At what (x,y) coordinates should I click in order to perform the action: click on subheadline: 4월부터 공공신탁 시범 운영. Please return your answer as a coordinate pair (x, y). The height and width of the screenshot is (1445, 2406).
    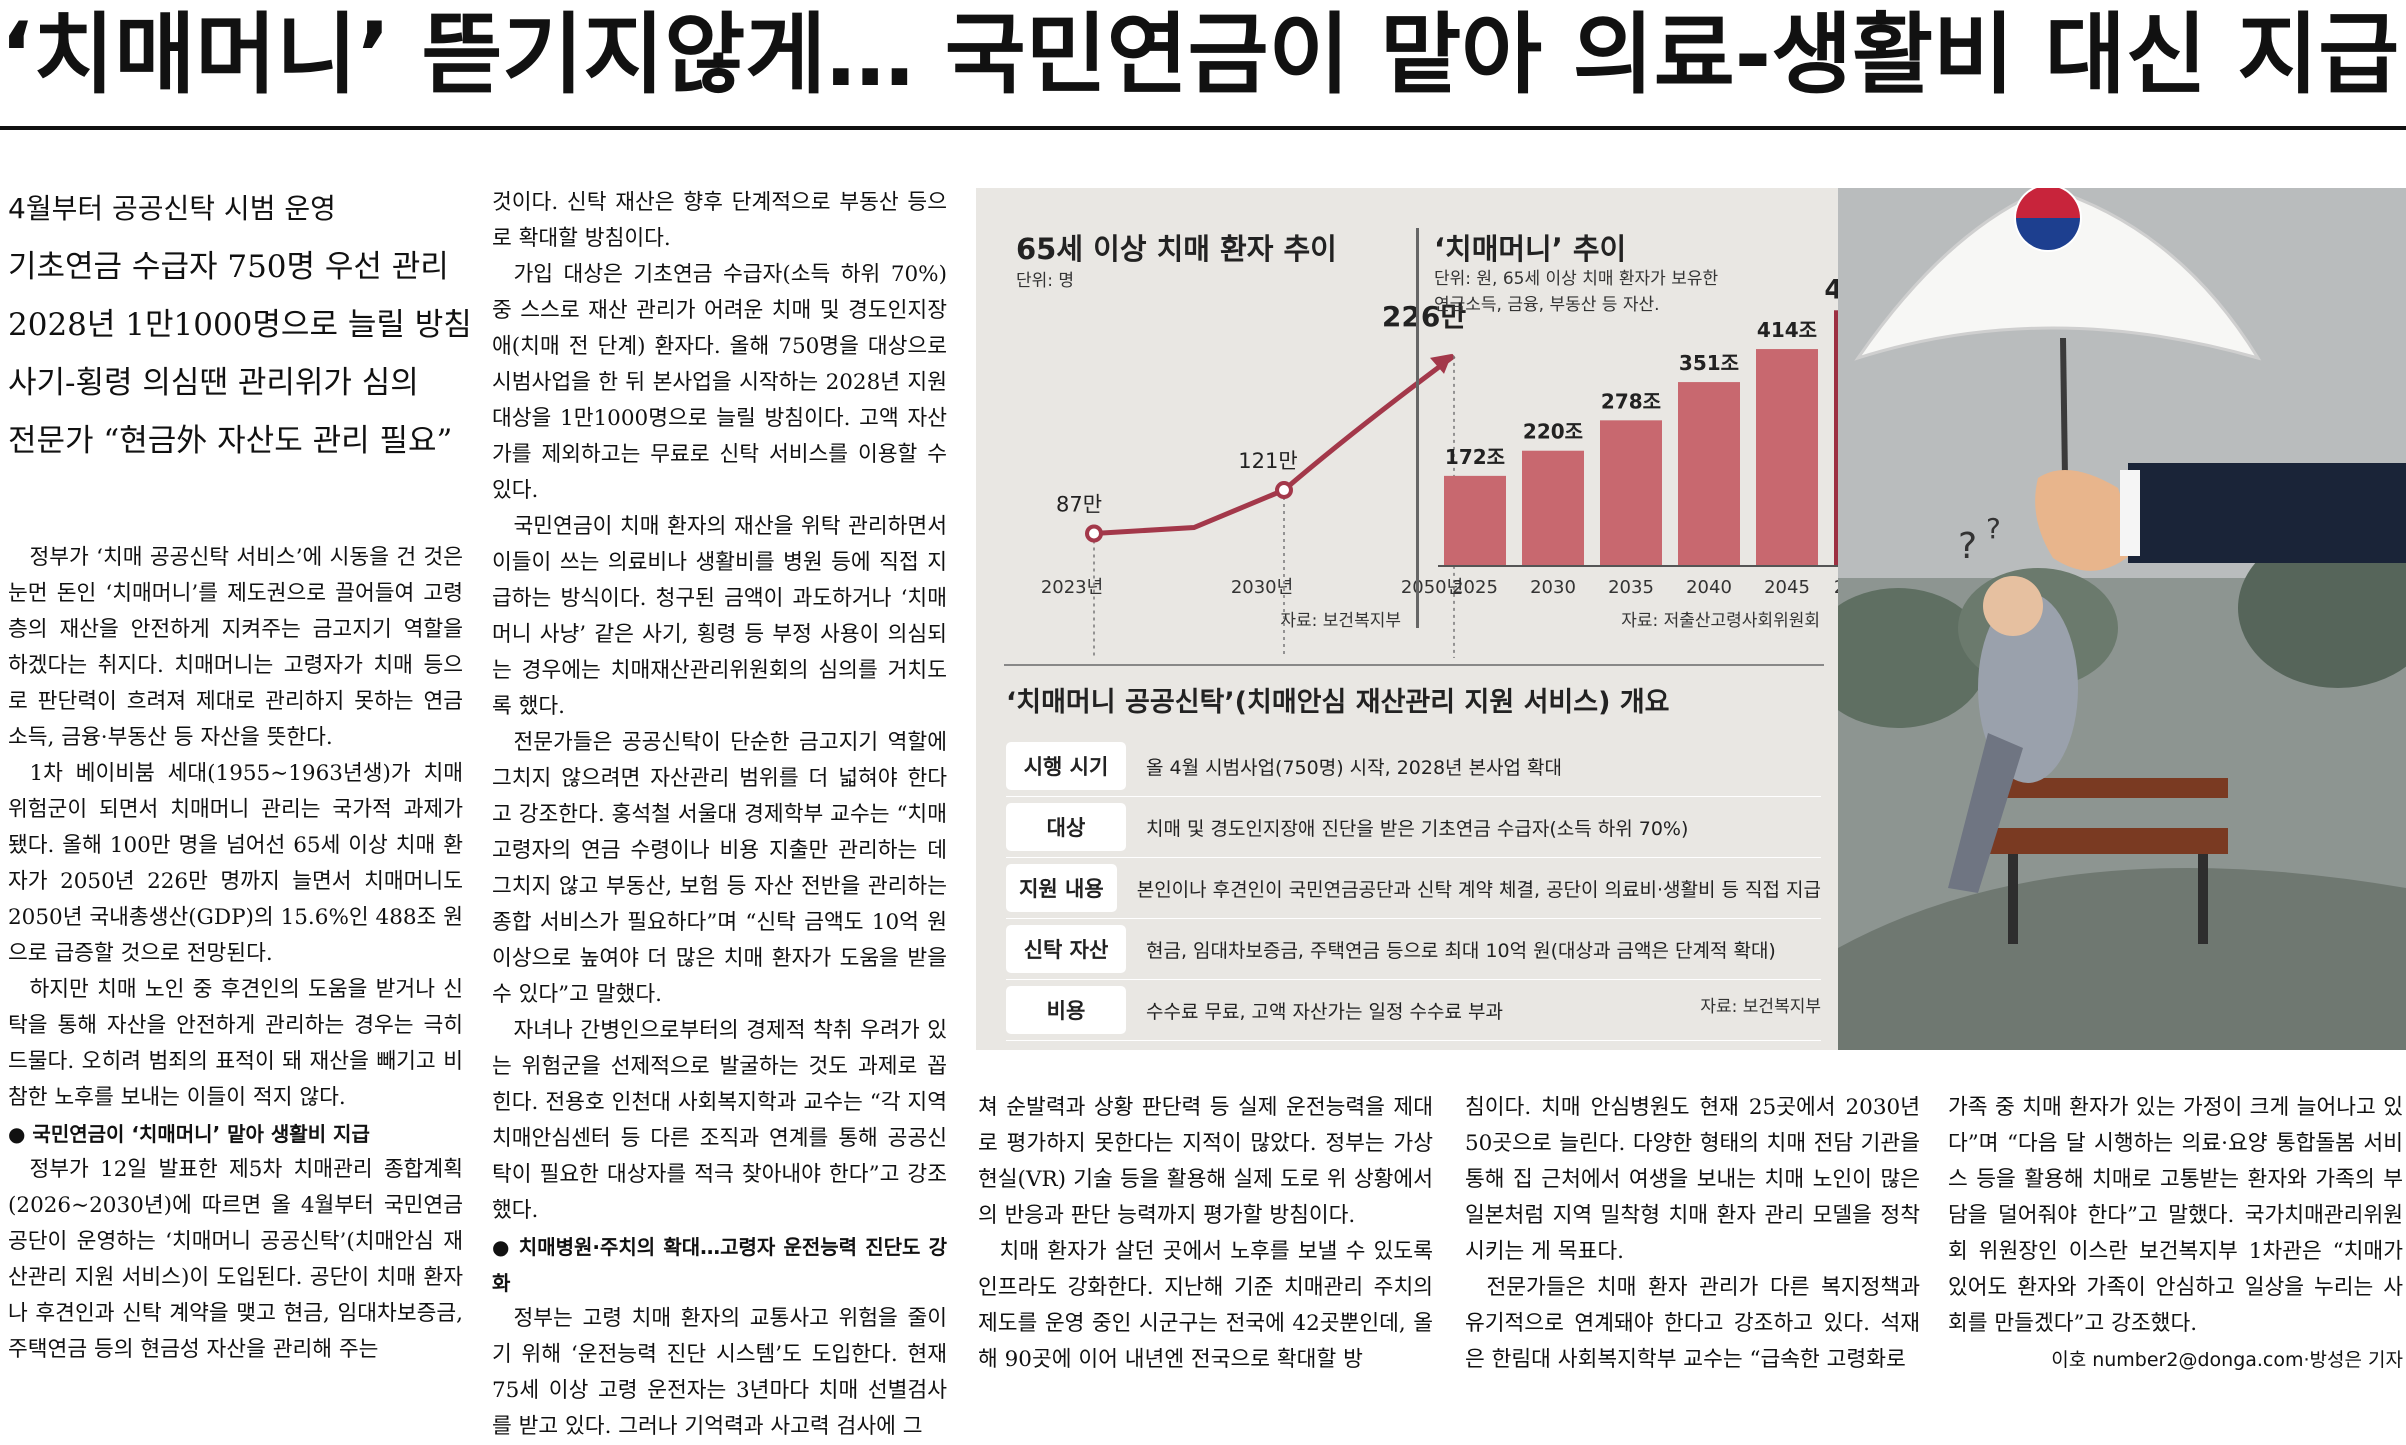
    Looking at the image, I should click on (172, 208).